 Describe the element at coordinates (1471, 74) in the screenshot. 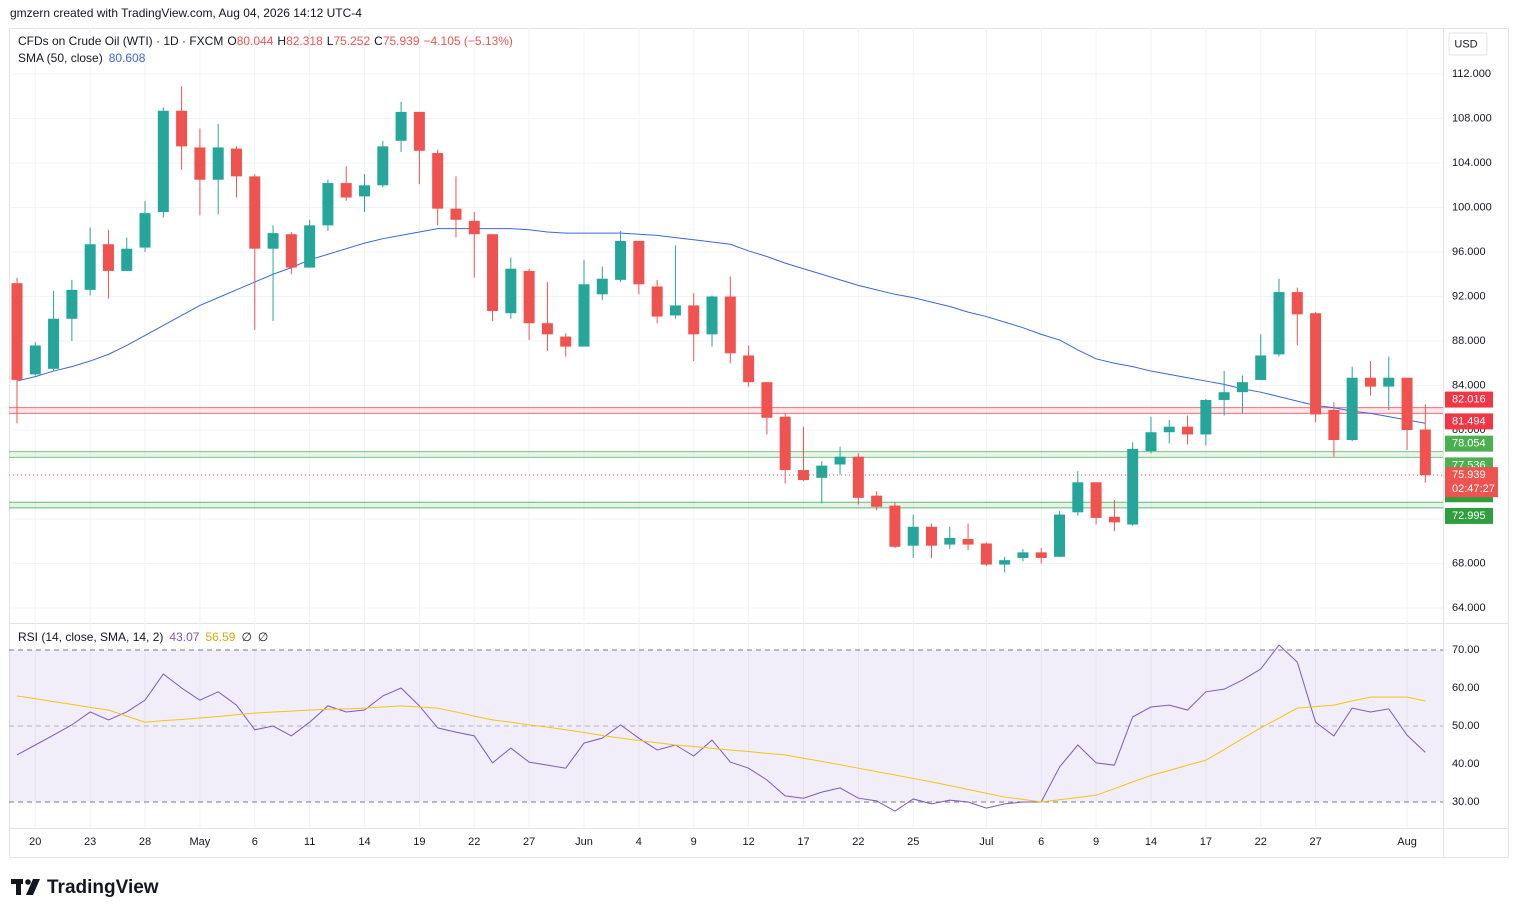

I see `y-tick-label: 112.000` at that location.